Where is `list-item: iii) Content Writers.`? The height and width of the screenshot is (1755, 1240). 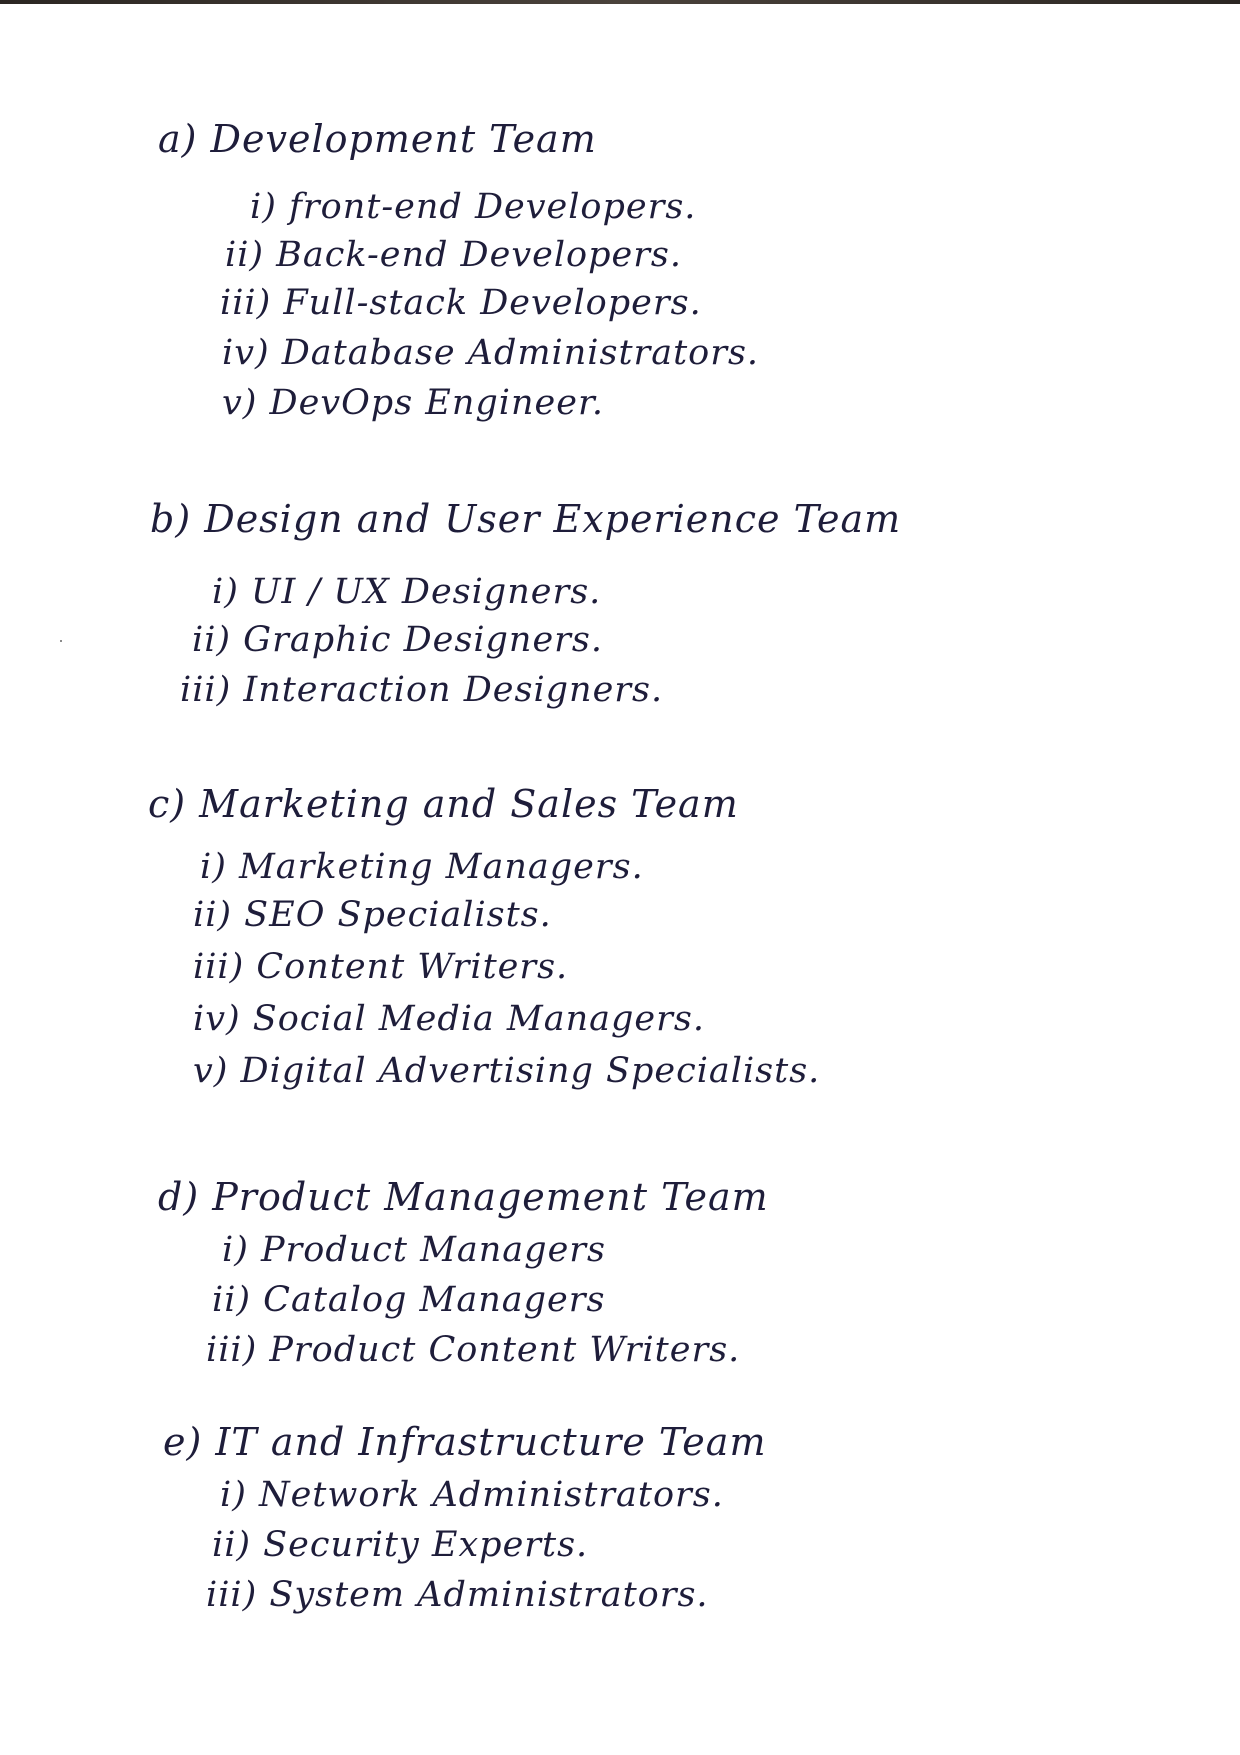
list-item: iii) Content Writers. is located at coordinates (381, 967).